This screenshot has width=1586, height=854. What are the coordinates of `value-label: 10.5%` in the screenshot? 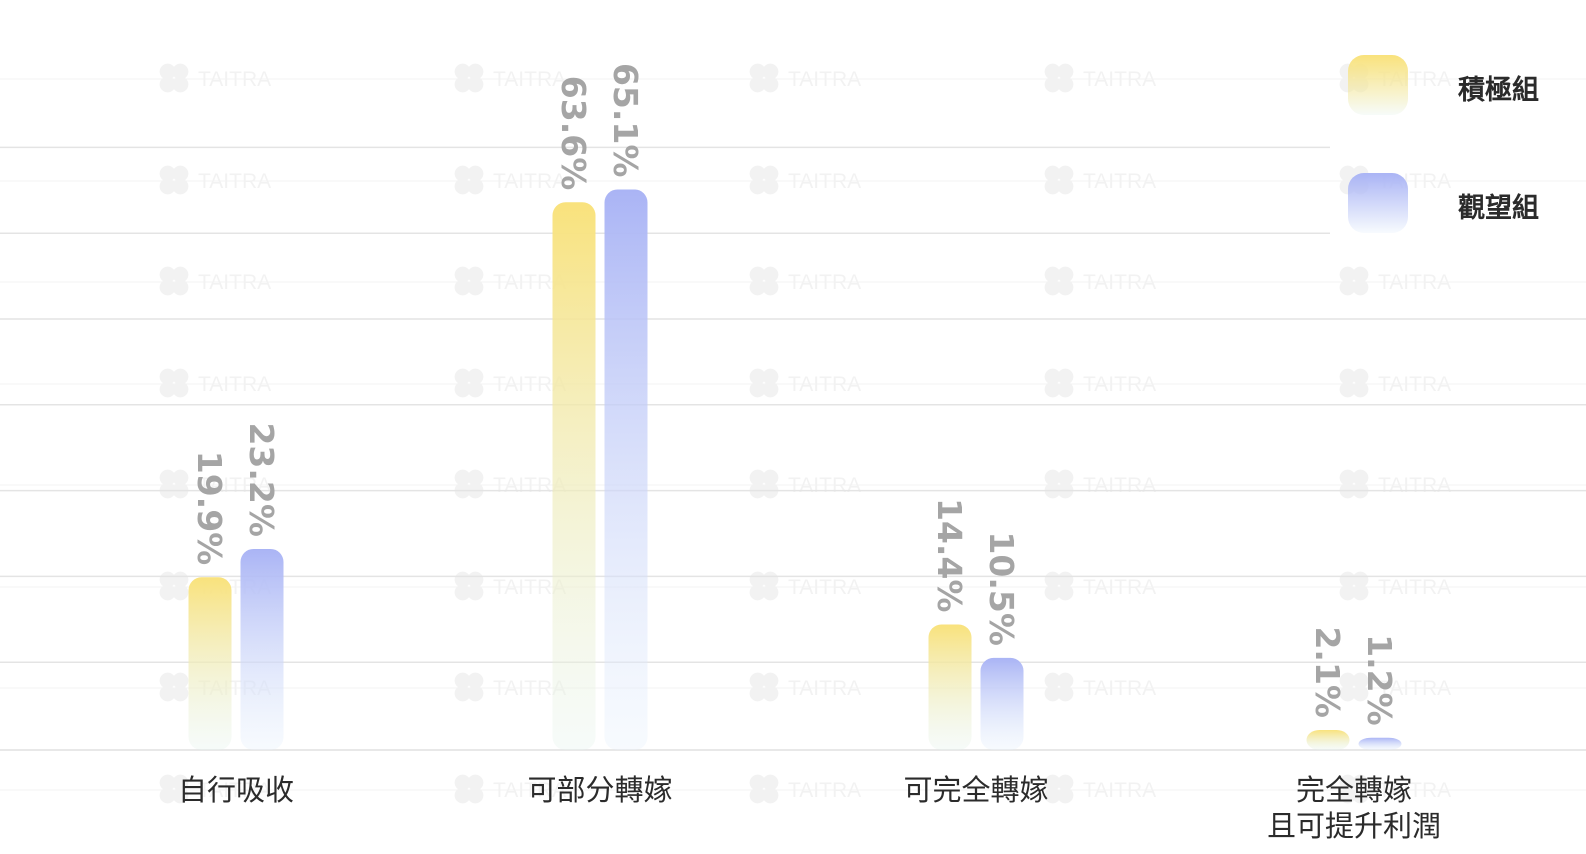 It's located at (1001, 588).